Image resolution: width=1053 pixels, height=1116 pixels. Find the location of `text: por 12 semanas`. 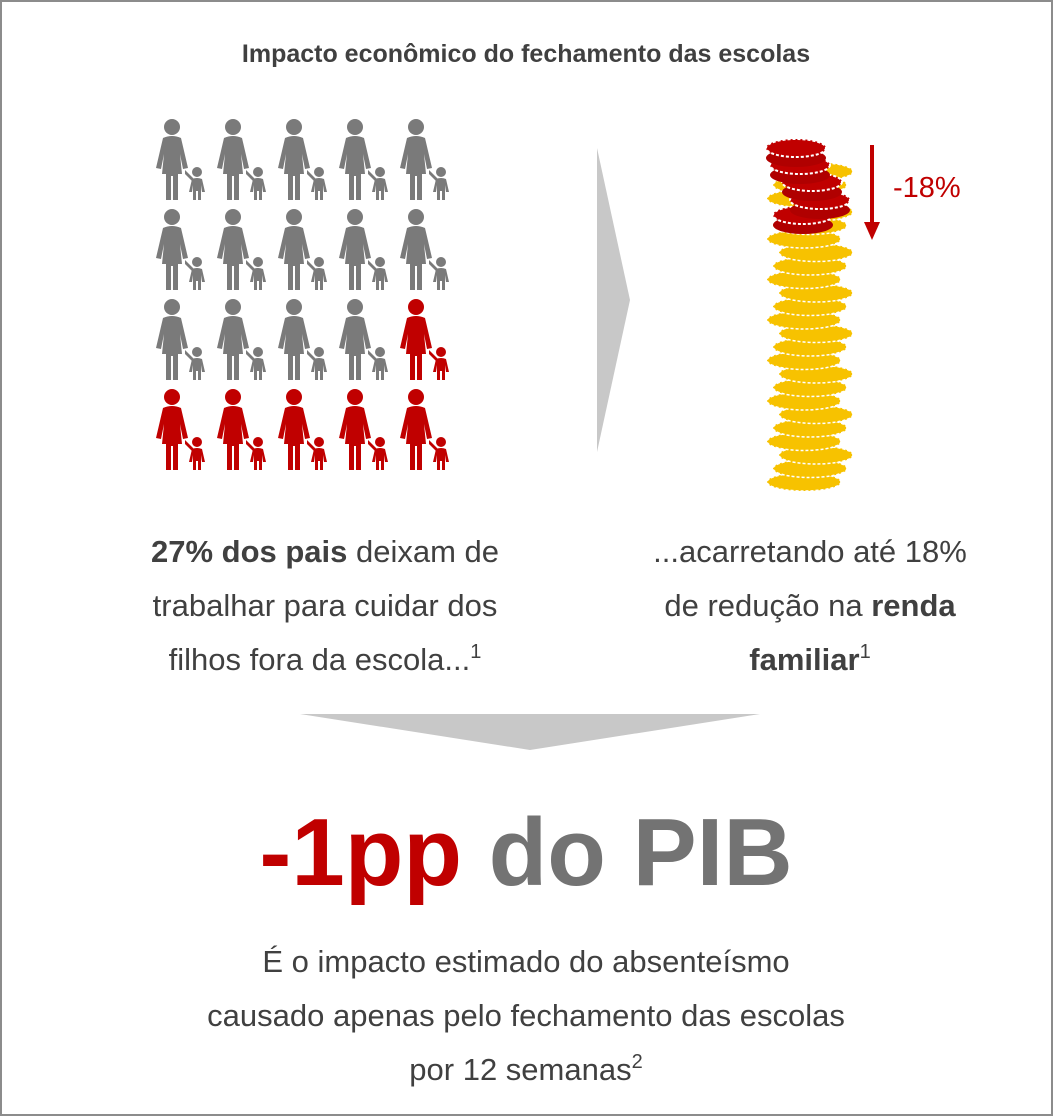

text: por 12 semanas is located at coordinates (520, 1069).